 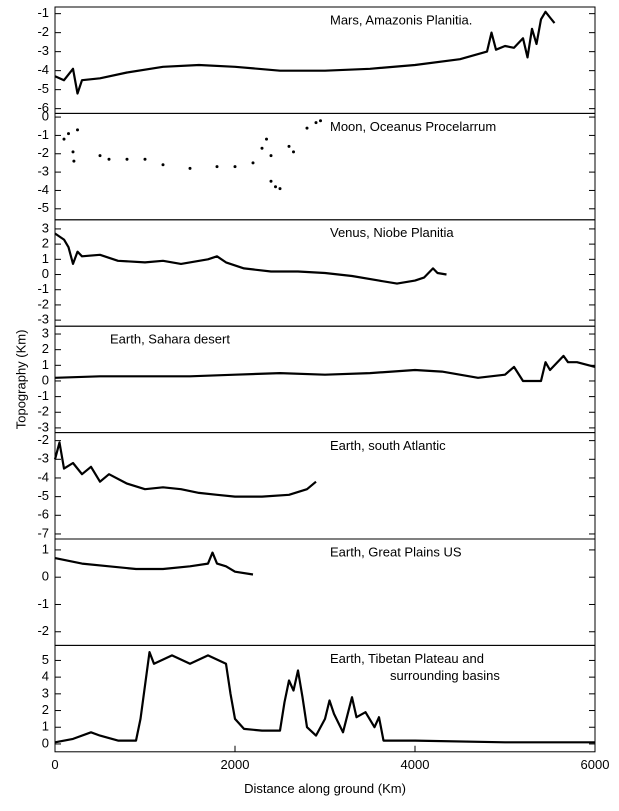 What do you see at coordinates (388, 445) in the screenshot?
I see `panel-annotation: Earth, south Atlantic` at bounding box center [388, 445].